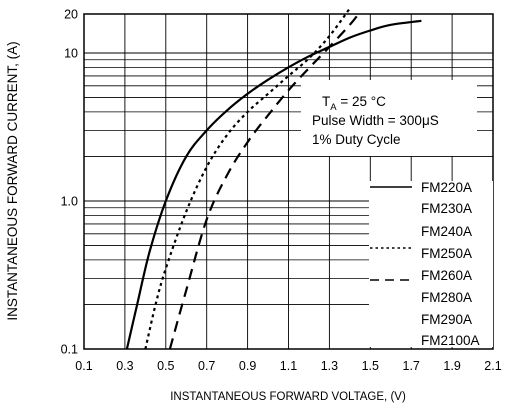 This screenshot has height=412, width=509. What do you see at coordinates (446, 297) in the screenshot?
I see `legend-label-fm280a: FM280A` at bounding box center [446, 297].